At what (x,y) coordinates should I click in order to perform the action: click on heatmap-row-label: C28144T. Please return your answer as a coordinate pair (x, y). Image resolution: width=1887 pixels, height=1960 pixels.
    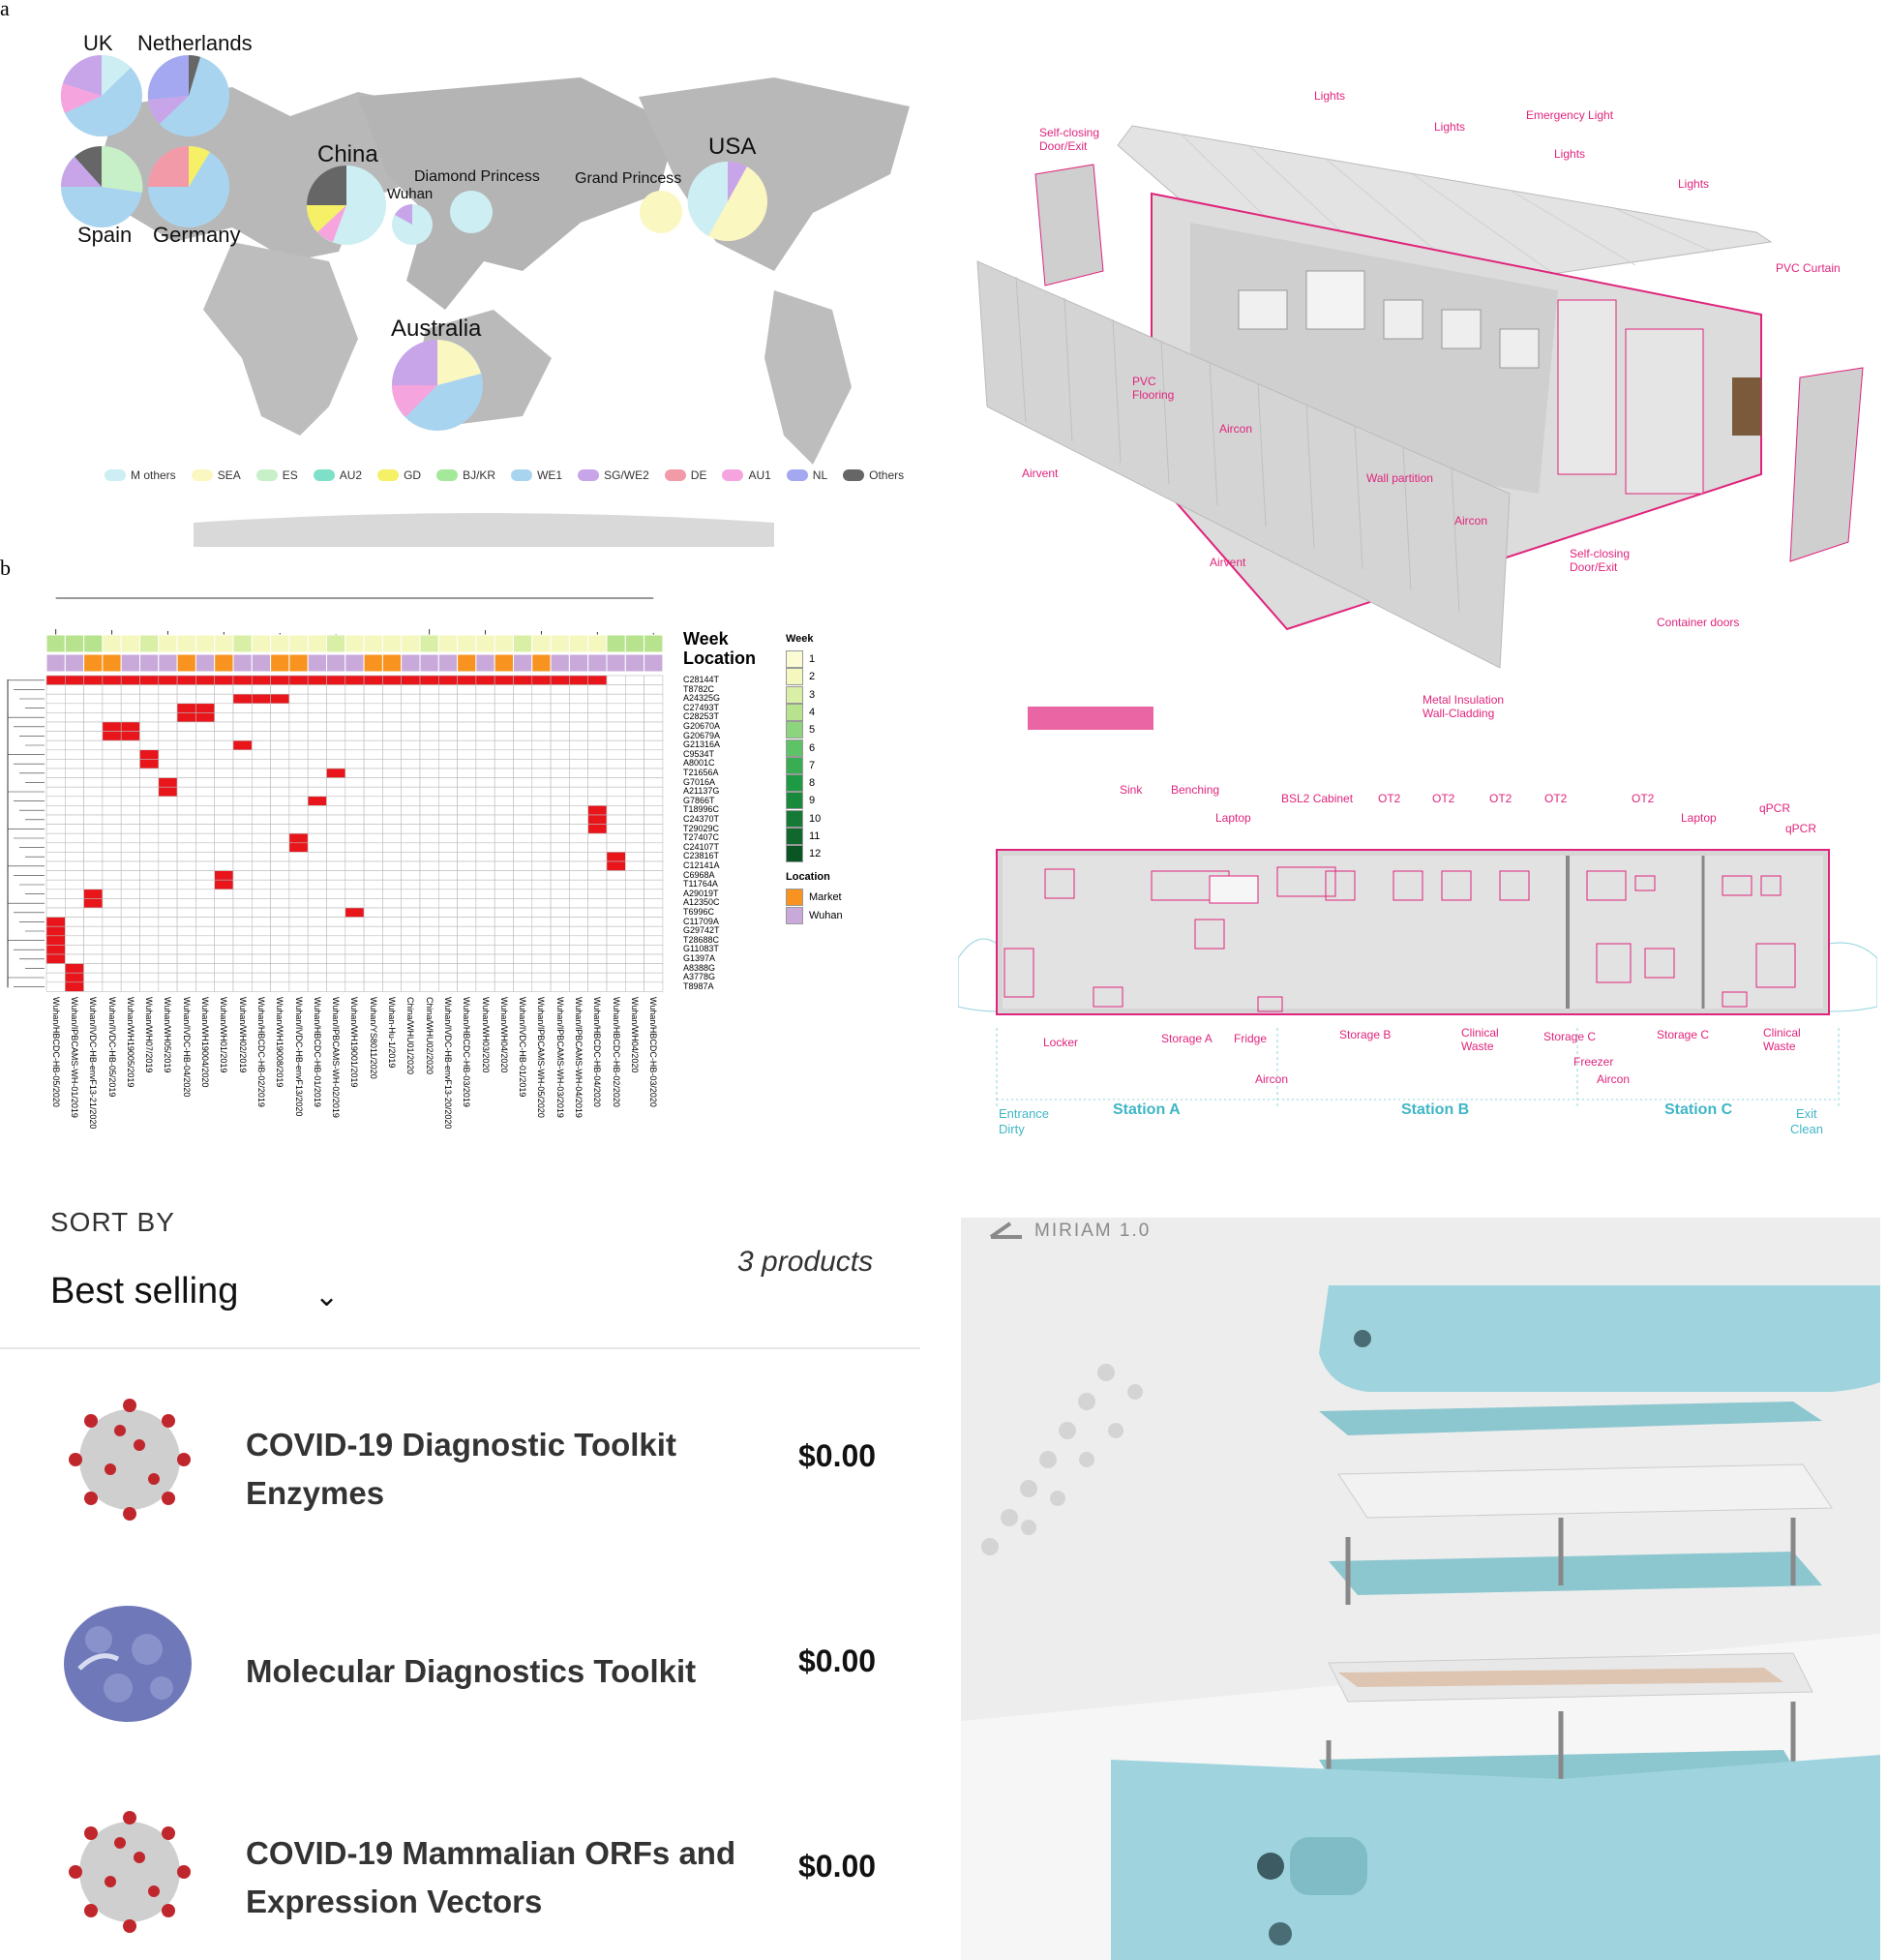
    Looking at the image, I should click on (701, 679).